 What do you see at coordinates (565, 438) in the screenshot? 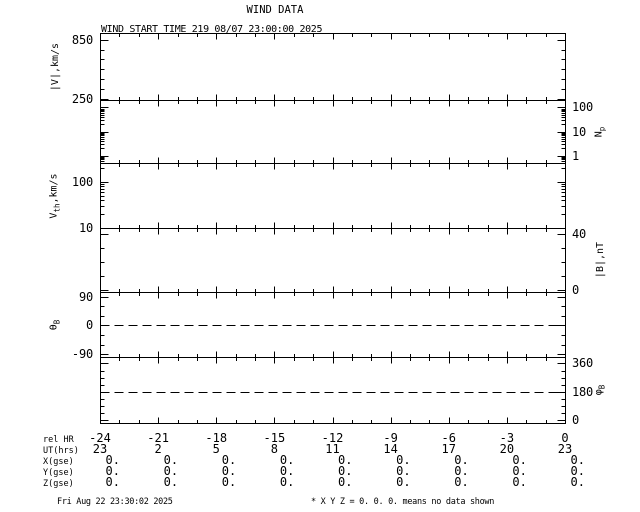
I see `table-cell: 0` at bounding box center [565, 438].